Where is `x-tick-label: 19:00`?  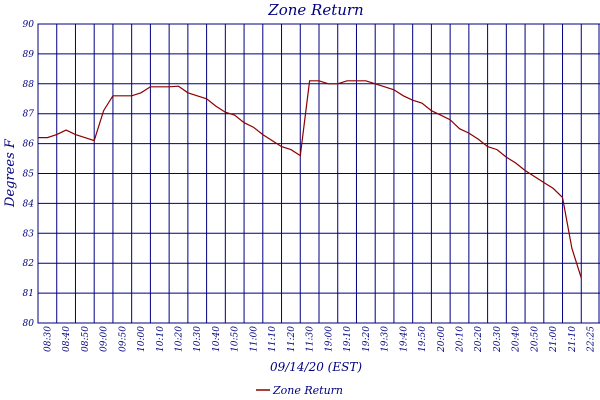
x-tick-label: 19:00 is located at coordinates (329, 339).